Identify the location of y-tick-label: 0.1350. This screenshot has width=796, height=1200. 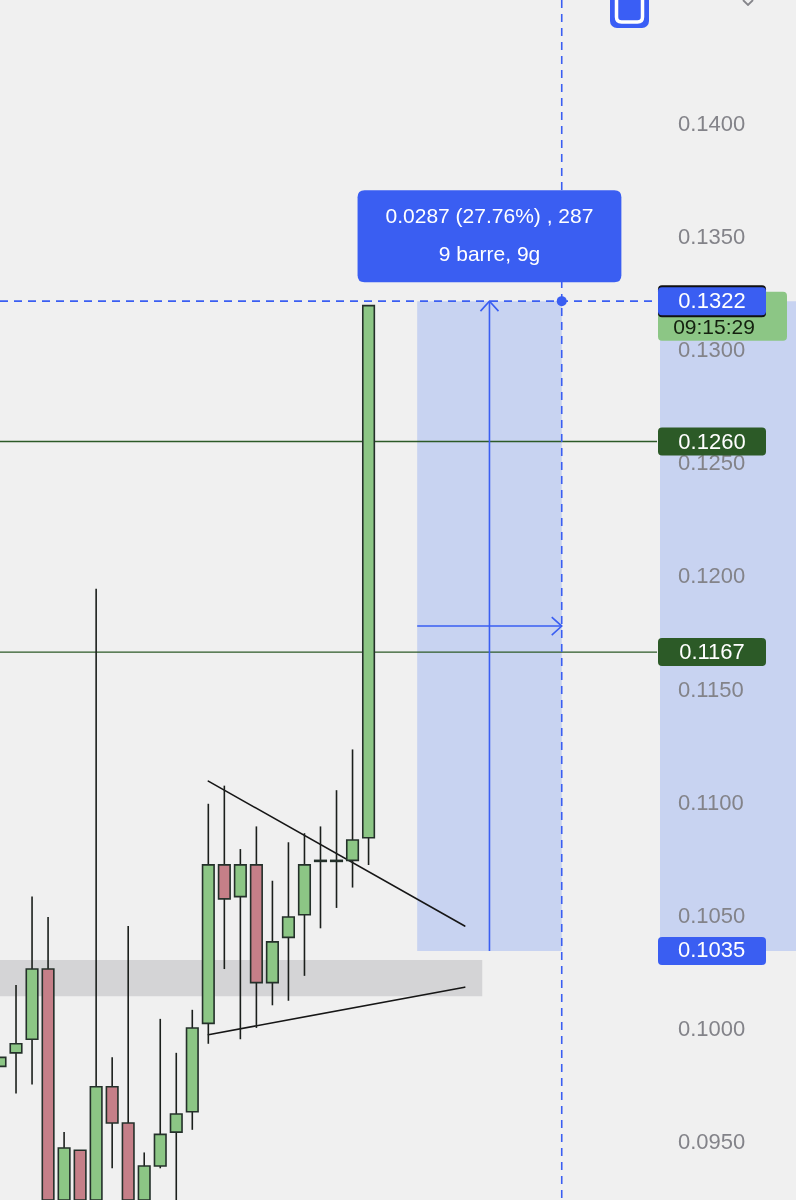
(712, 236).